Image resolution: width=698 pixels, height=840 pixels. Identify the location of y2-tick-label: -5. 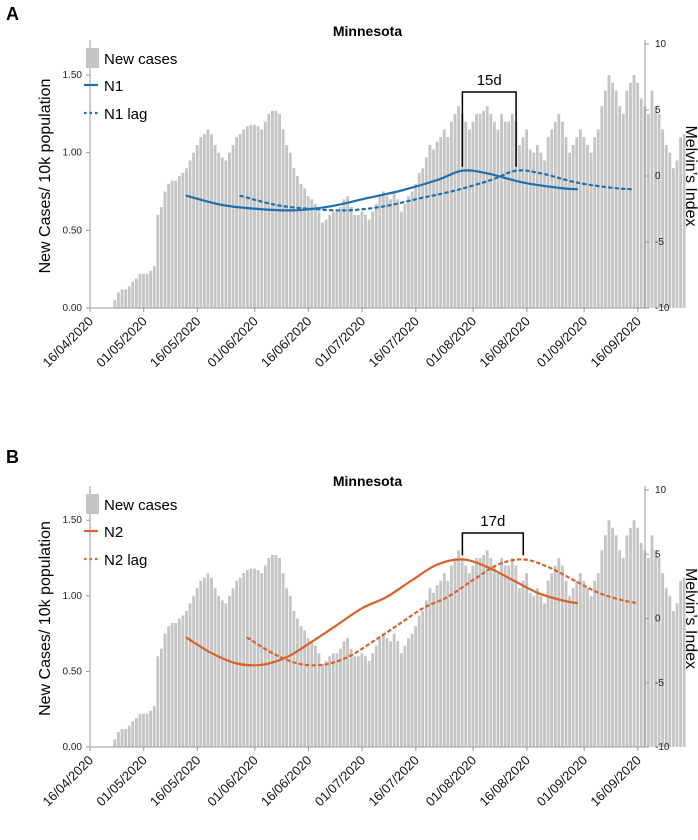
(659, 683).